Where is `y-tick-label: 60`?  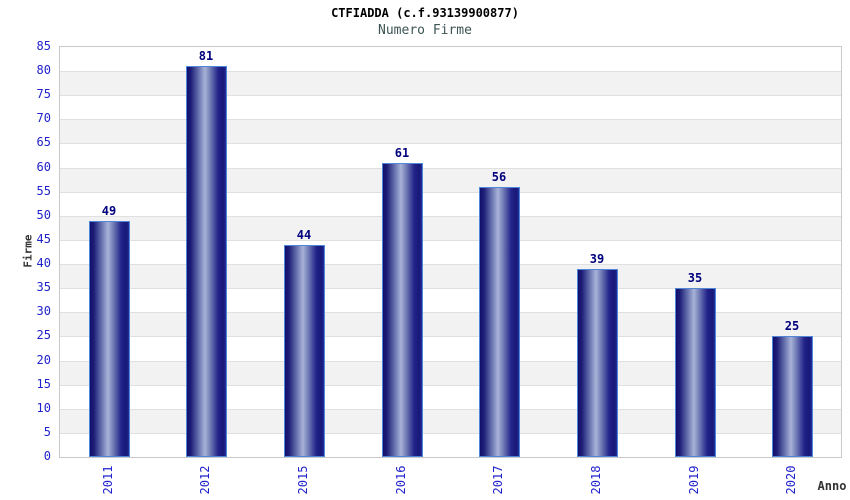 y-tick-label: 60 is located at coordinates (43, 167).